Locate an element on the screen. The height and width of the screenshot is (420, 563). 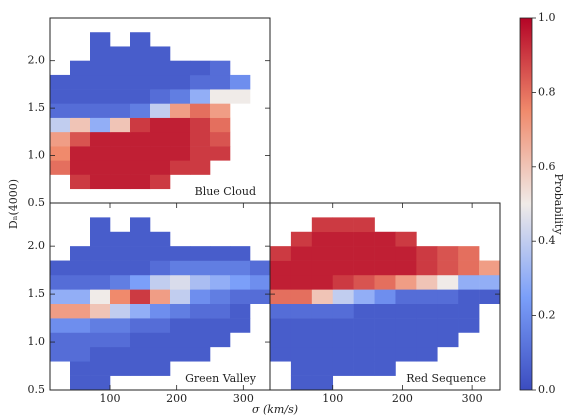
y-tick-label: 2.0 is located at coordinates (37, 245).